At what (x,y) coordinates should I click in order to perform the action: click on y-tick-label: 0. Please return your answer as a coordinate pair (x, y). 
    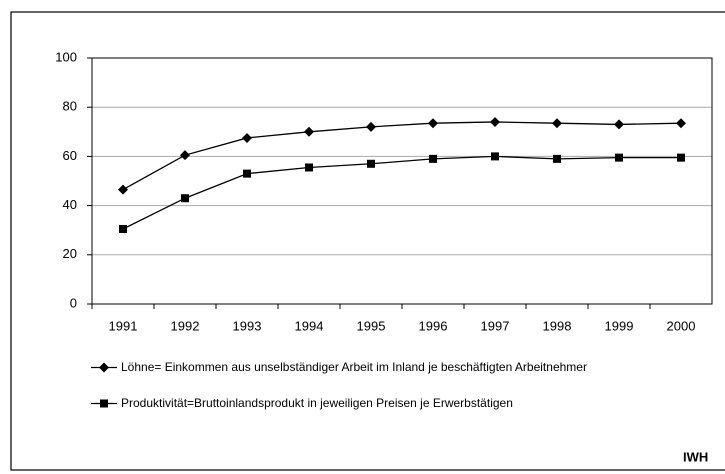
    Looking at the image, I should click on (73, 302).